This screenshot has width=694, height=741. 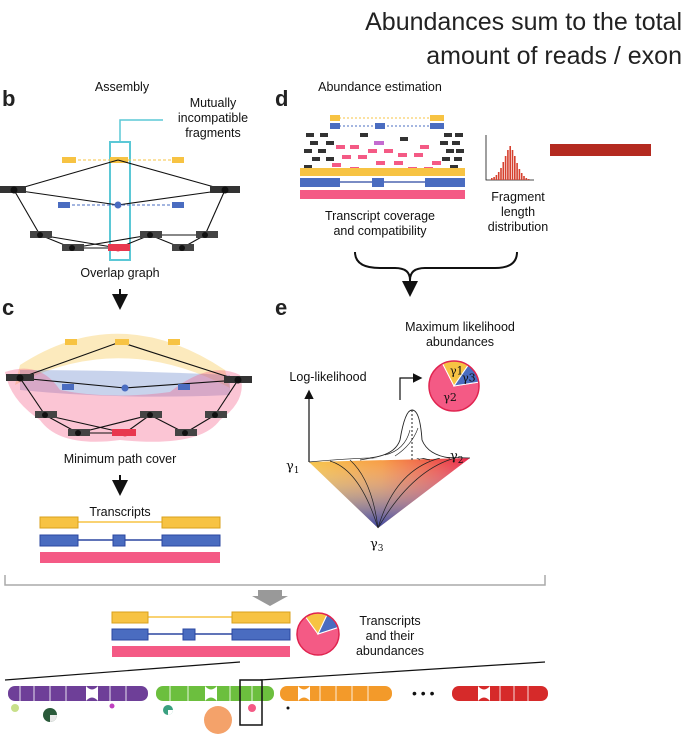 I want to click on coverage-line-2: and compatibility, so click(x=380, y=231).